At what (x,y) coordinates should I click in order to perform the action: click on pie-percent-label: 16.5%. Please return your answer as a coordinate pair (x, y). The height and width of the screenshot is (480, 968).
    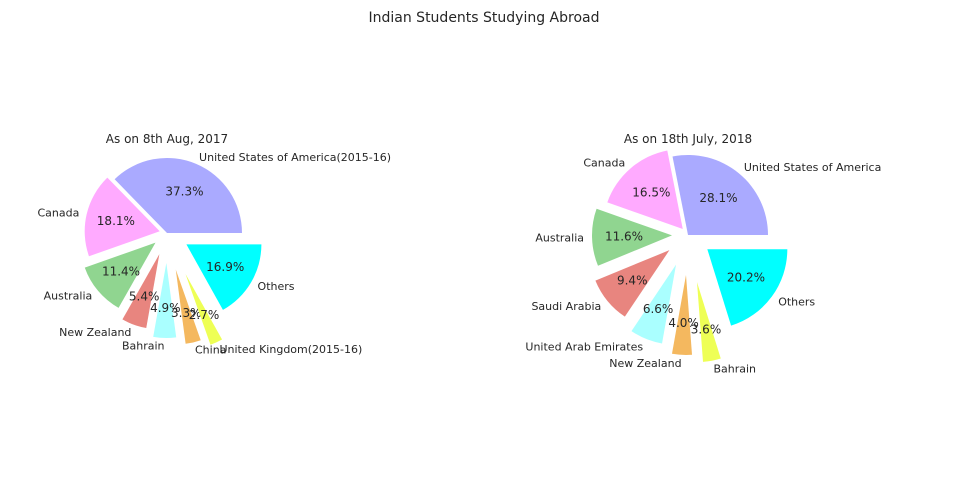
    Looking at the image, I should click on (651, 193).